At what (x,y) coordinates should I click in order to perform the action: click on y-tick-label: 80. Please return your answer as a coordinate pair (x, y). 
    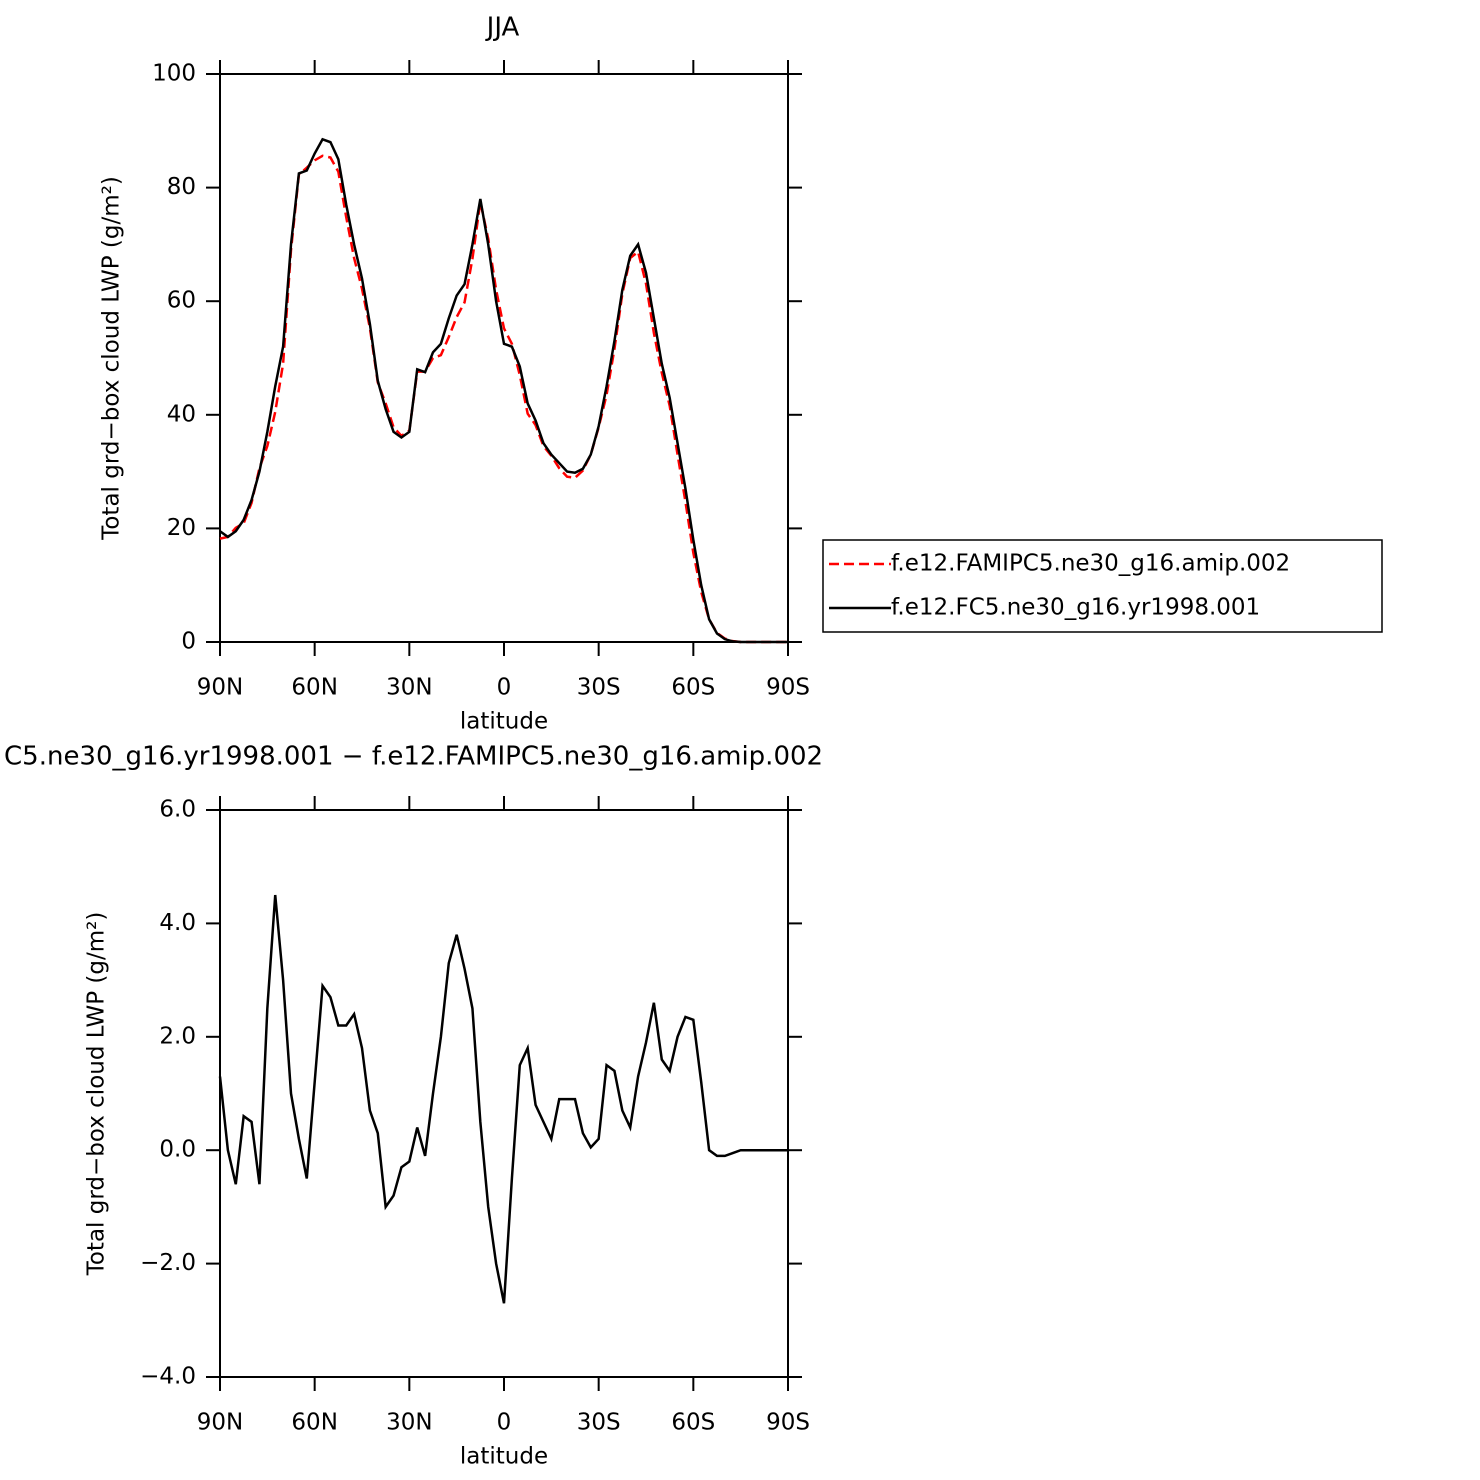
    Looking at the image, I should click on (181, 187).